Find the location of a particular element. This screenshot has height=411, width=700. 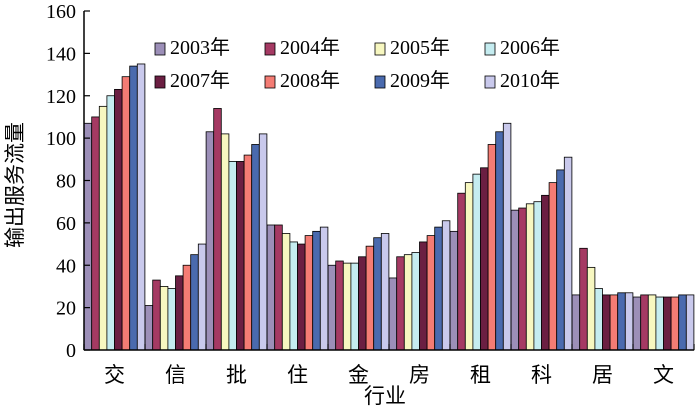

bar-科-2007年 is located at coordinates (545, 272).